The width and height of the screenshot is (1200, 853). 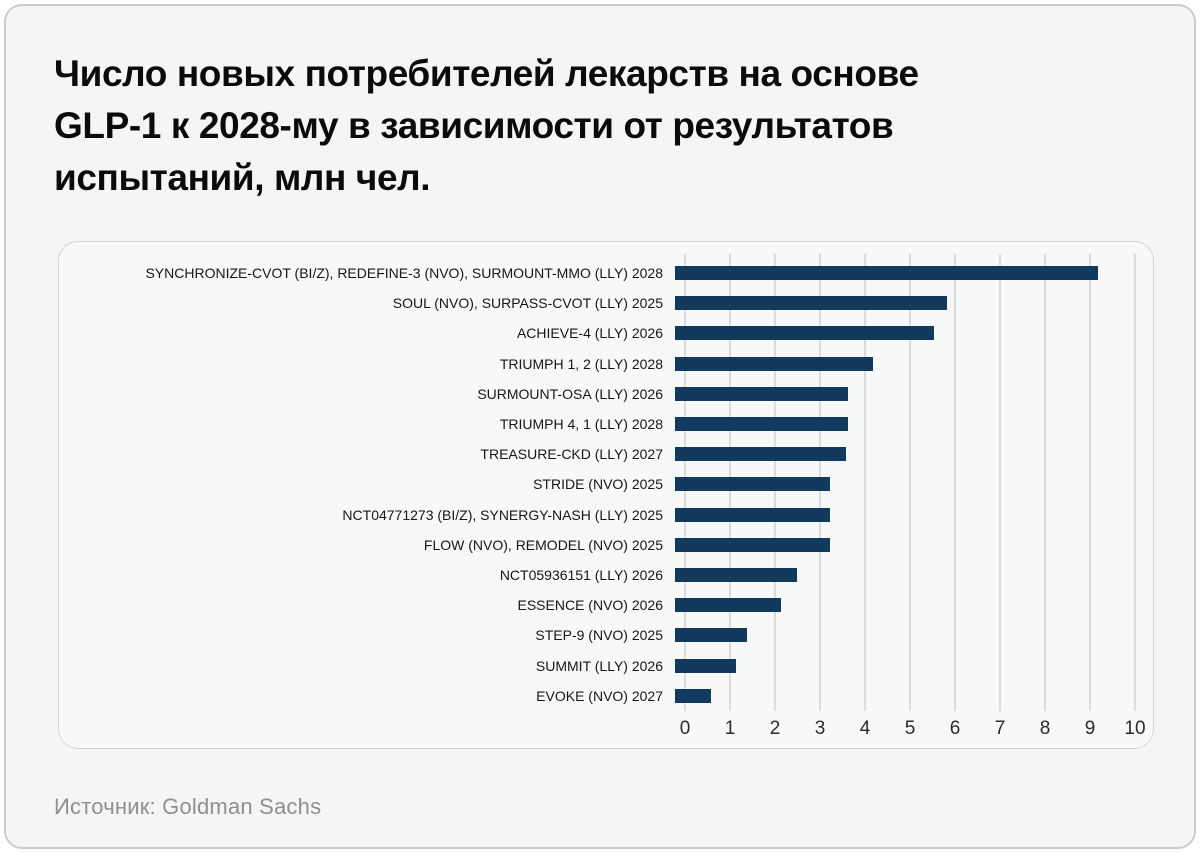 I want to click on gridline-x6, so click(x=955, y=482).